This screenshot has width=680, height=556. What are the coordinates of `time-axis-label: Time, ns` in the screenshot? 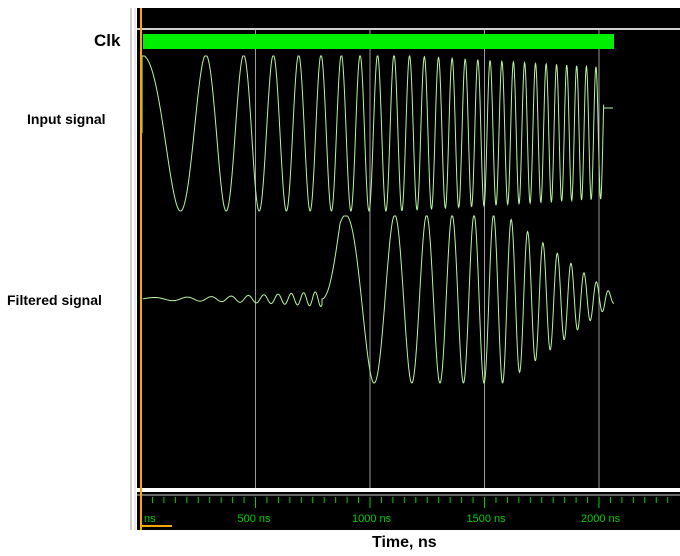 It's located at (404, 542).